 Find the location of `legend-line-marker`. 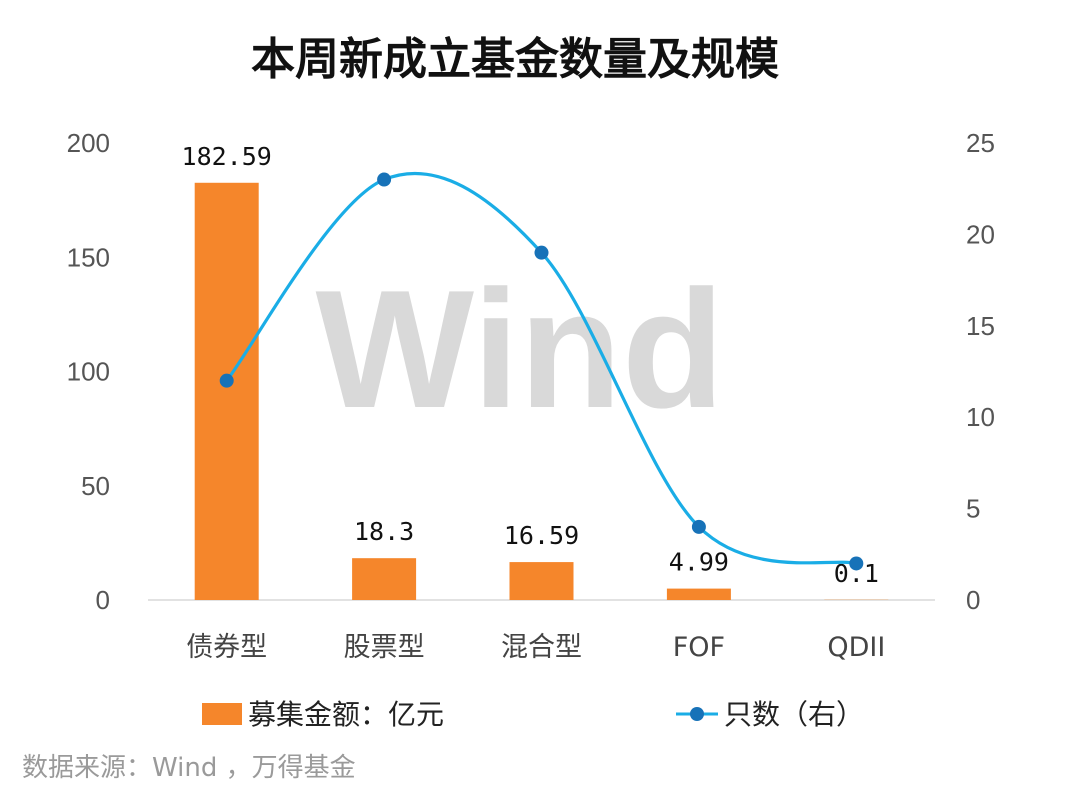

legend-line-marker is located at coordinates (697, 714).